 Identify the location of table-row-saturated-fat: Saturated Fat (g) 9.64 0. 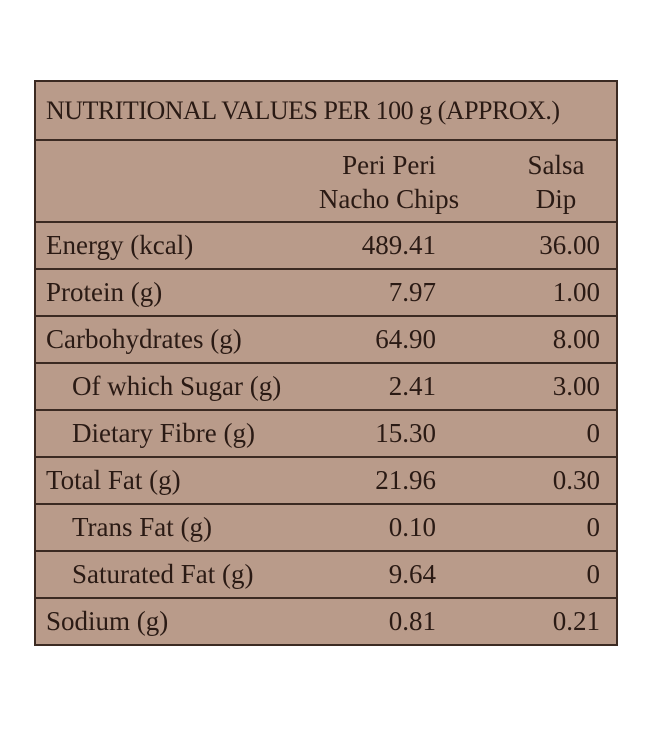
(326, 575).